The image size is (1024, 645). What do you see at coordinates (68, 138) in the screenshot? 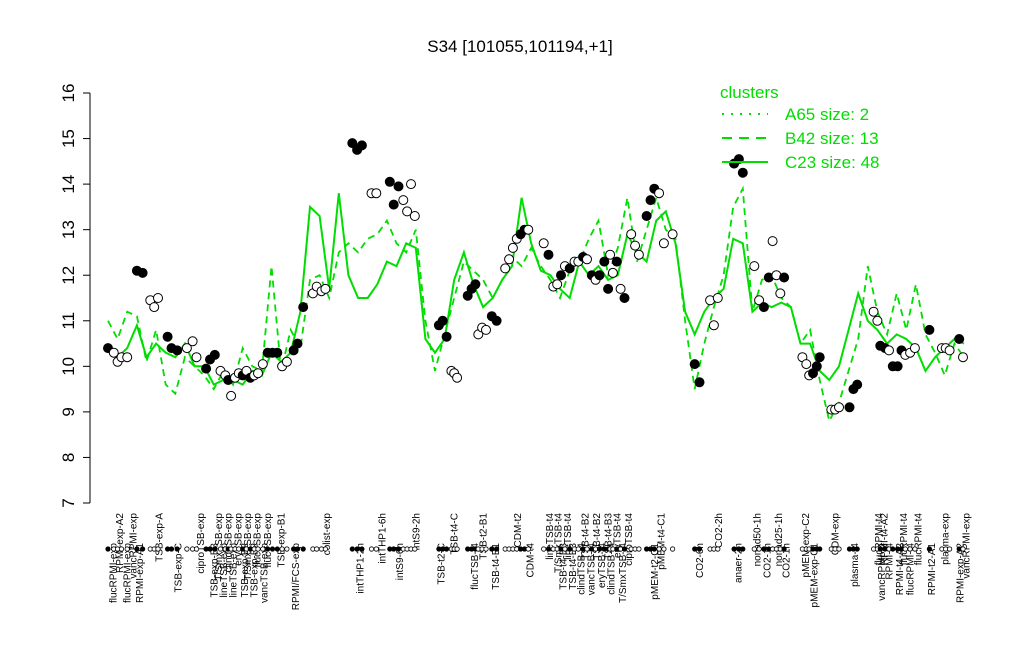
I see `y-tick-label: 15` at bounding box center [68, 138].